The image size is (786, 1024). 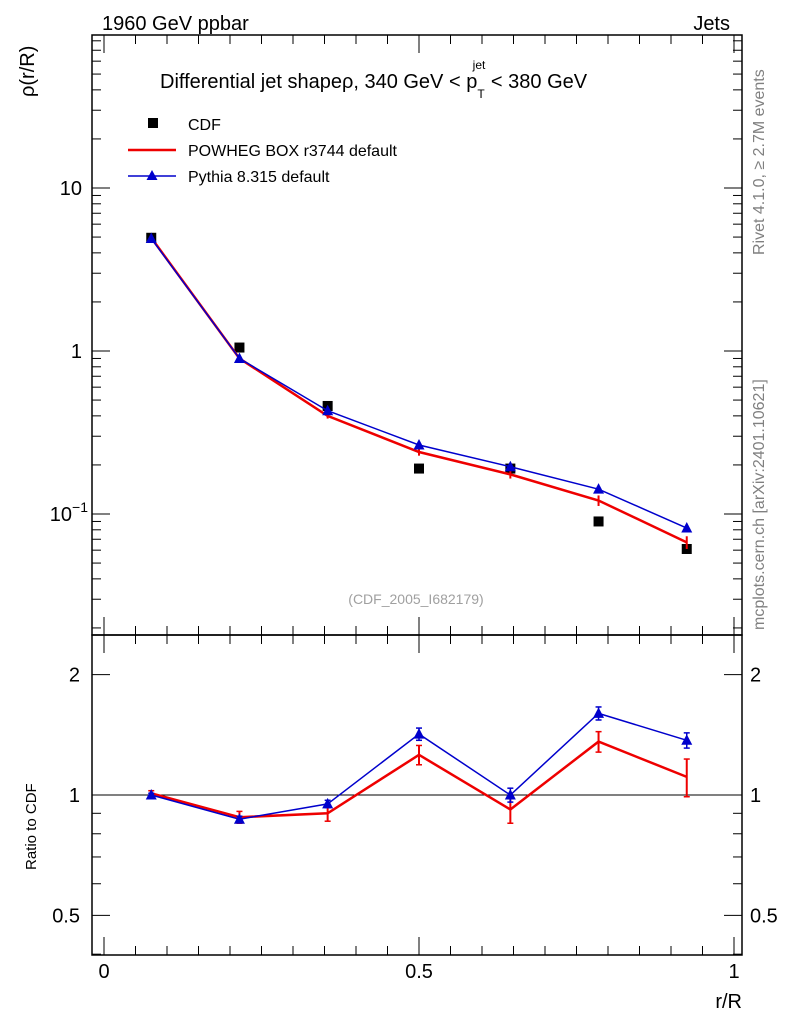 I want to click on ratio-ytick-label-right: 1, so click(x=755, y=796).